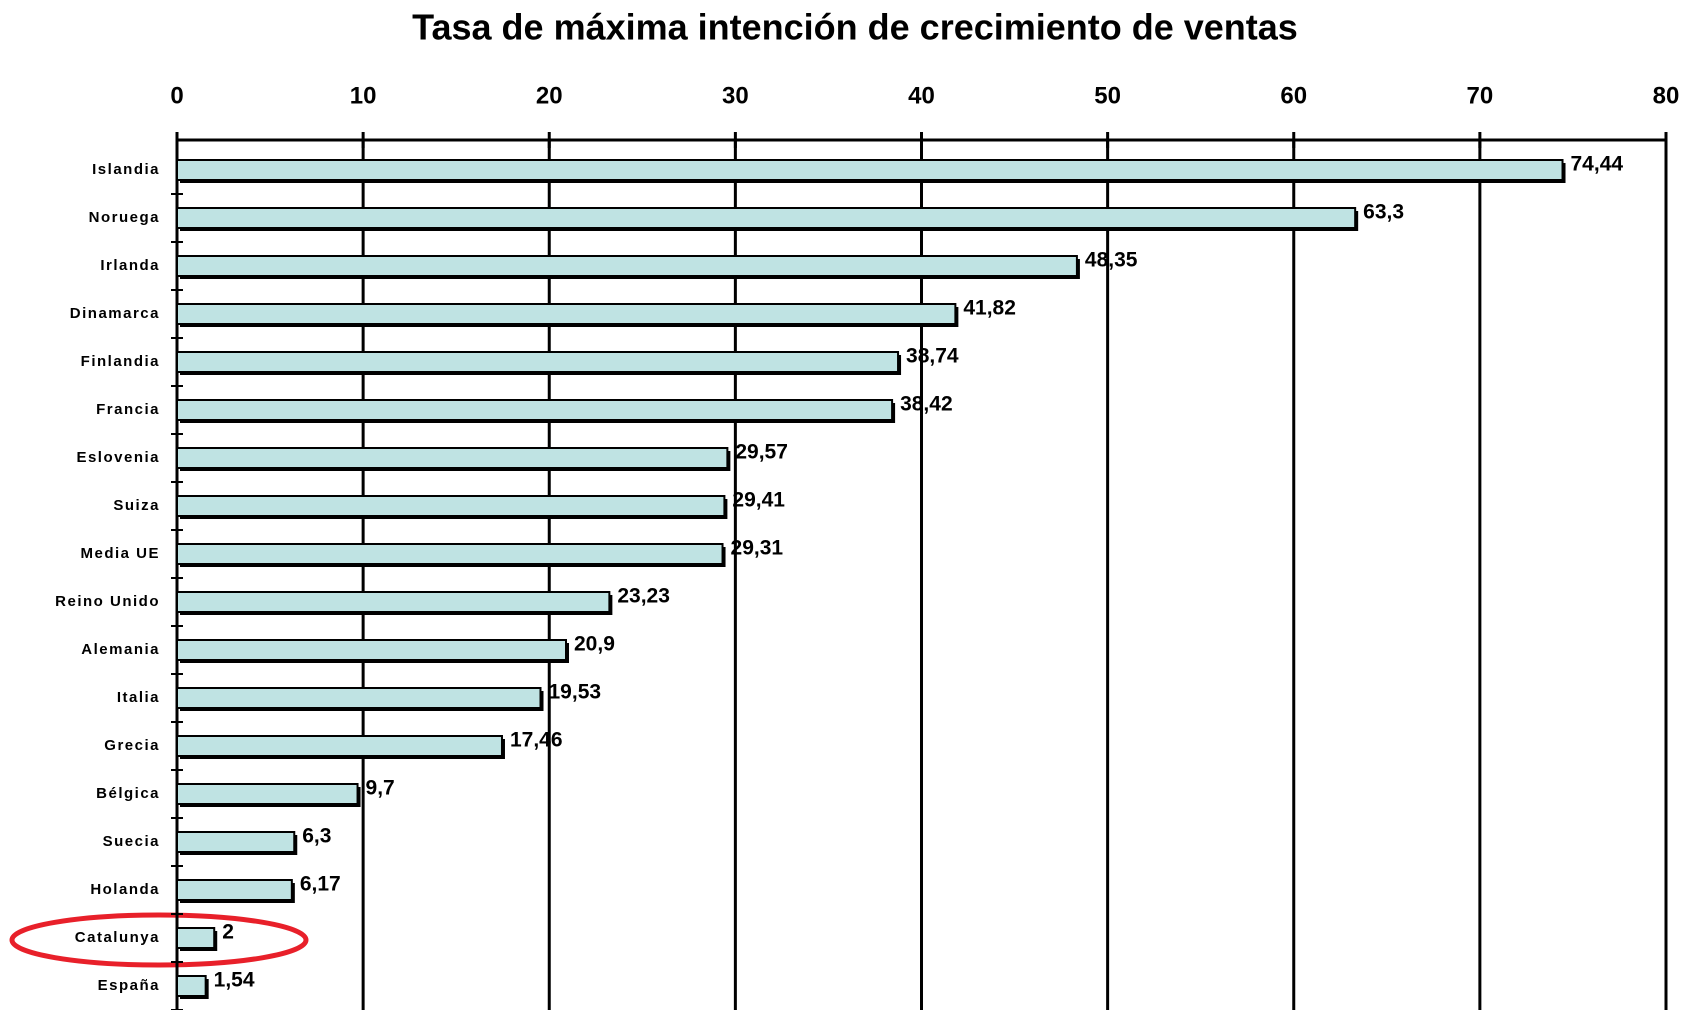 Image resolution: width=1685 pixels, height=1010 pixels. I want to click on value-label: 2, so click(228, 932).